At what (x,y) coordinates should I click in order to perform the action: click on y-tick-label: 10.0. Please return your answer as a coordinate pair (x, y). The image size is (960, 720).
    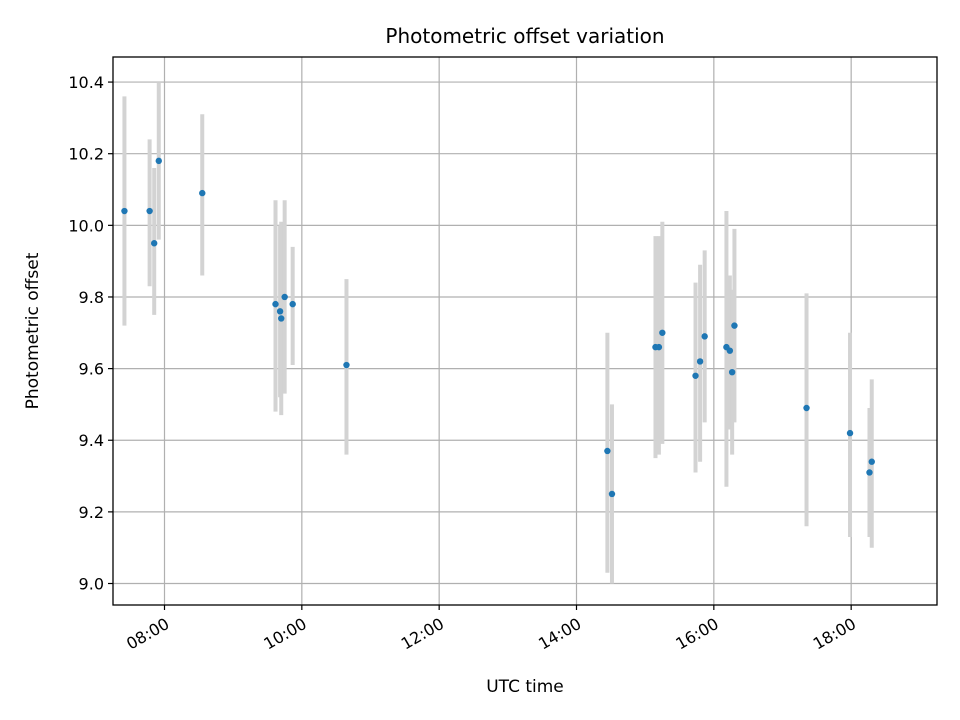
    Looking at the image, I should click on (86, 225).